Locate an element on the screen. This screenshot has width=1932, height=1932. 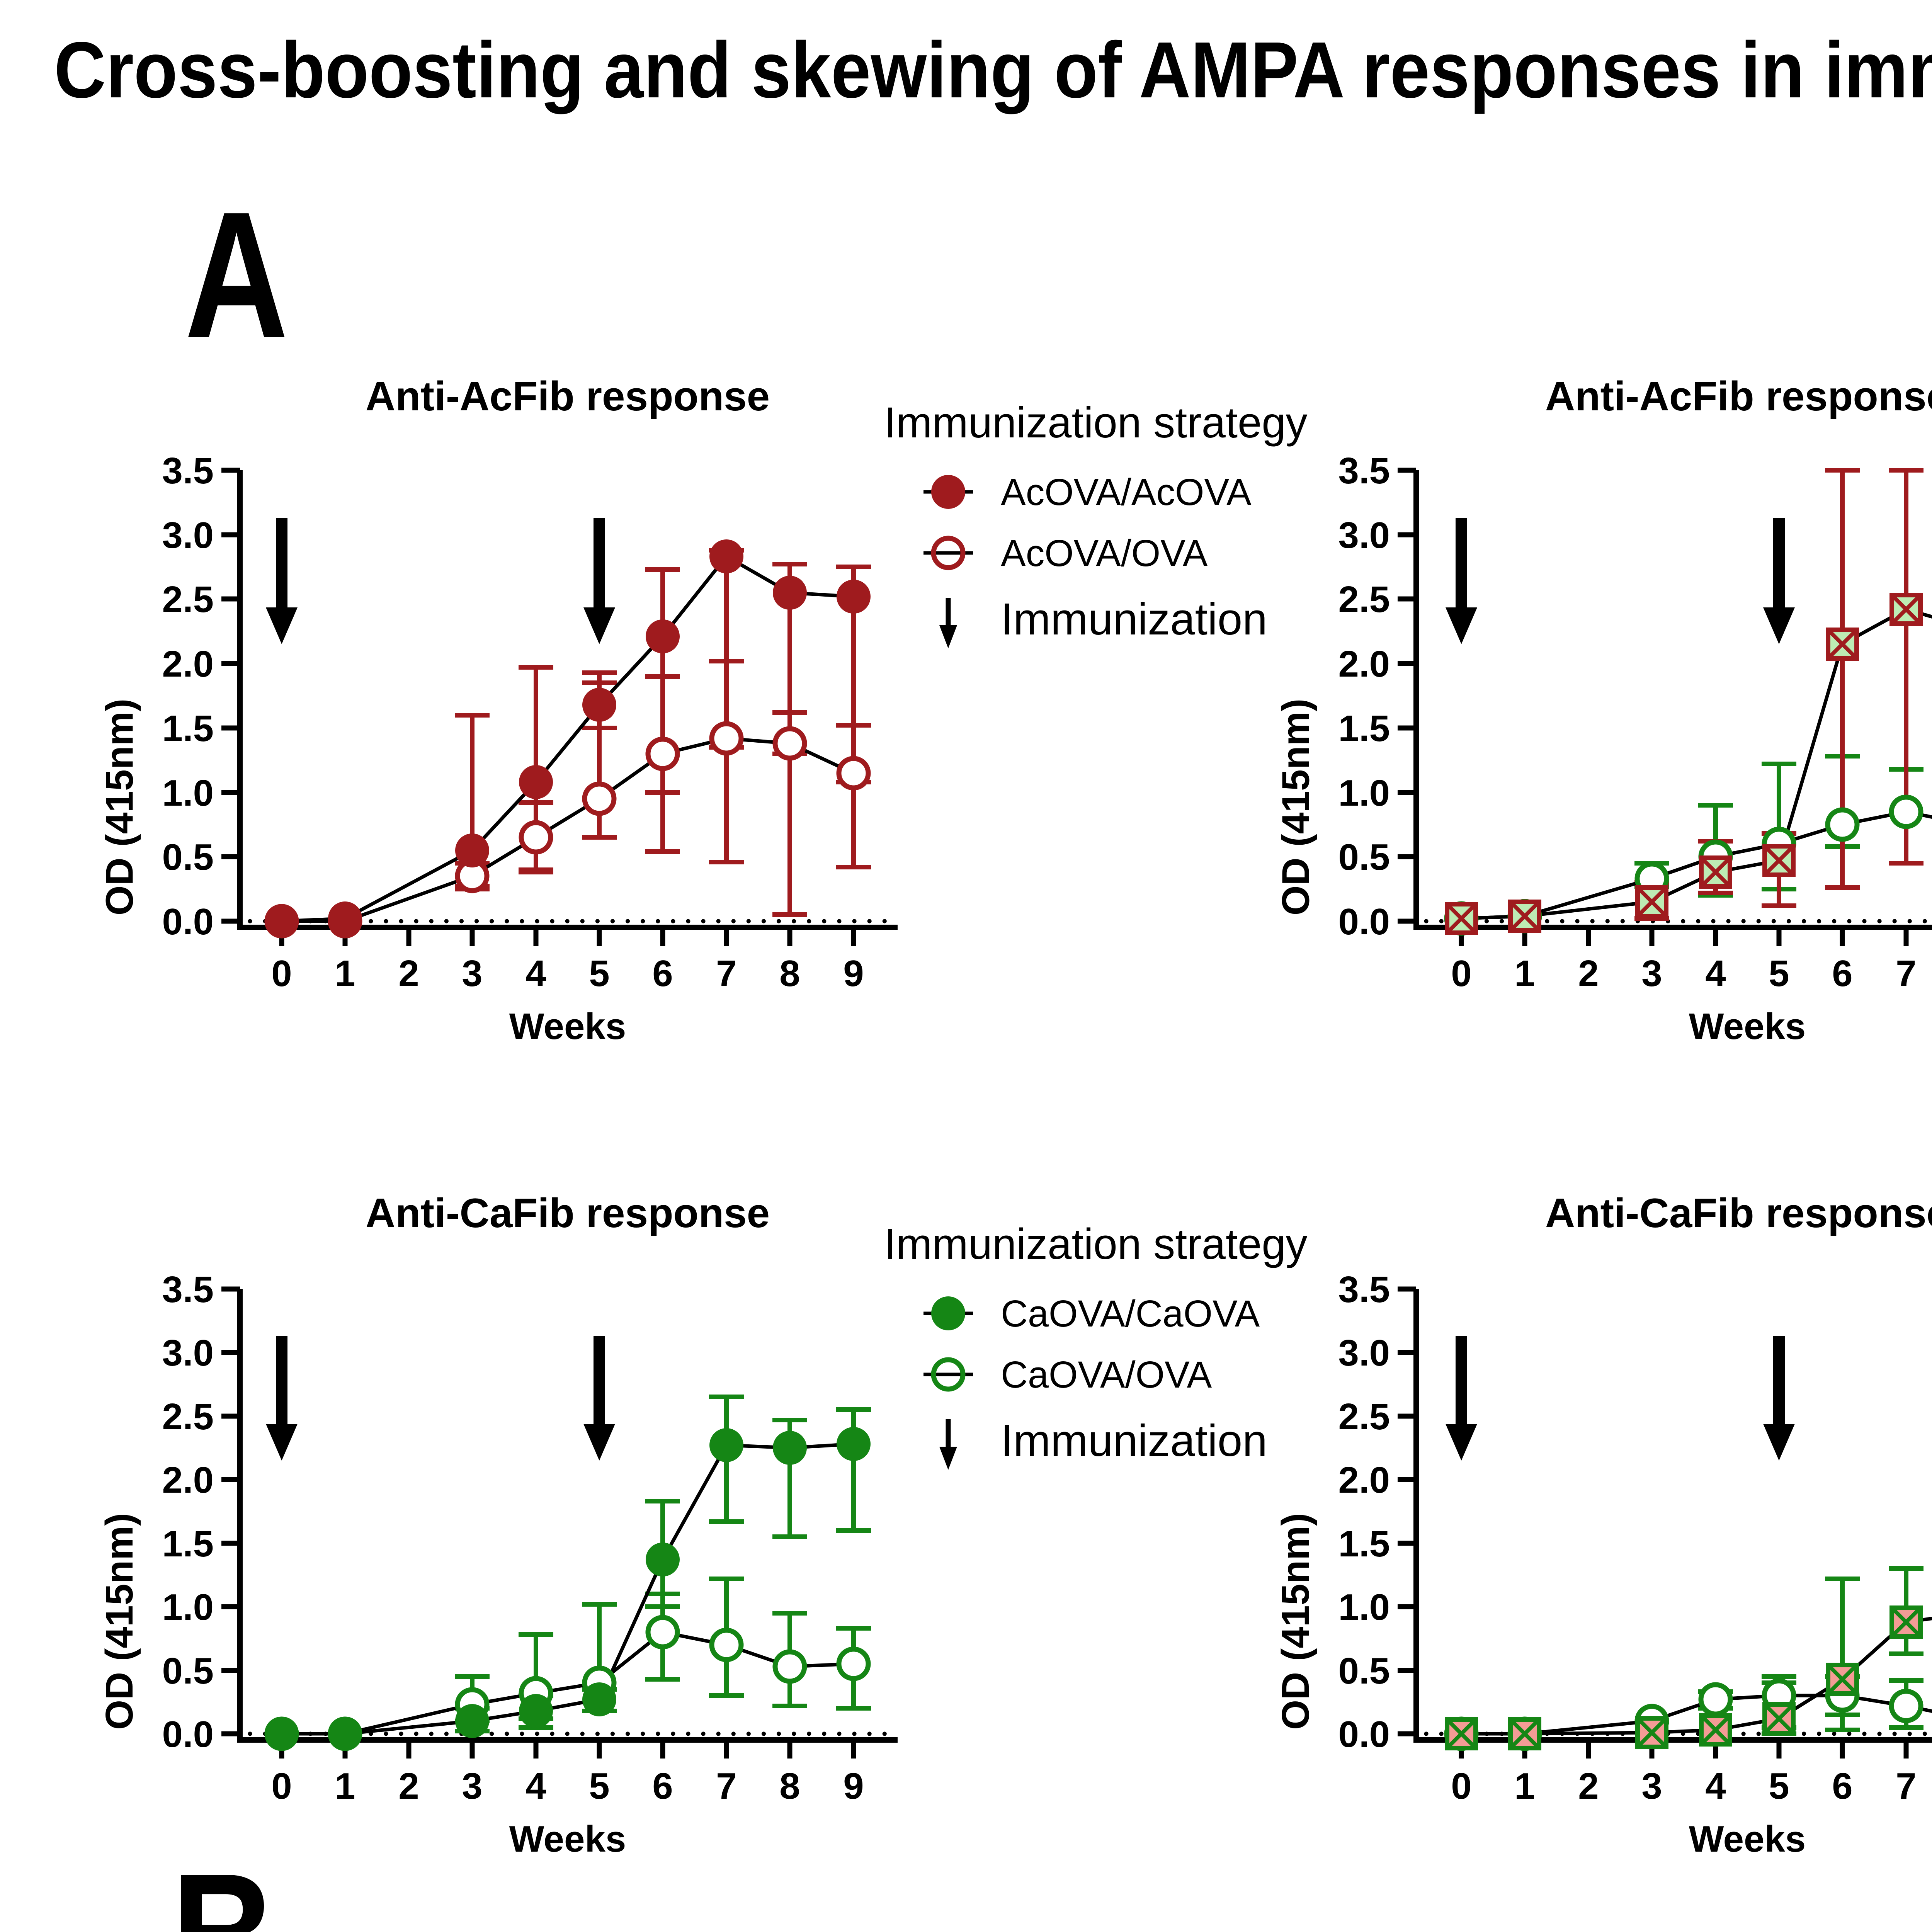
svg-text: CaOVA/OVA is located at coordinates (1106, 1375).